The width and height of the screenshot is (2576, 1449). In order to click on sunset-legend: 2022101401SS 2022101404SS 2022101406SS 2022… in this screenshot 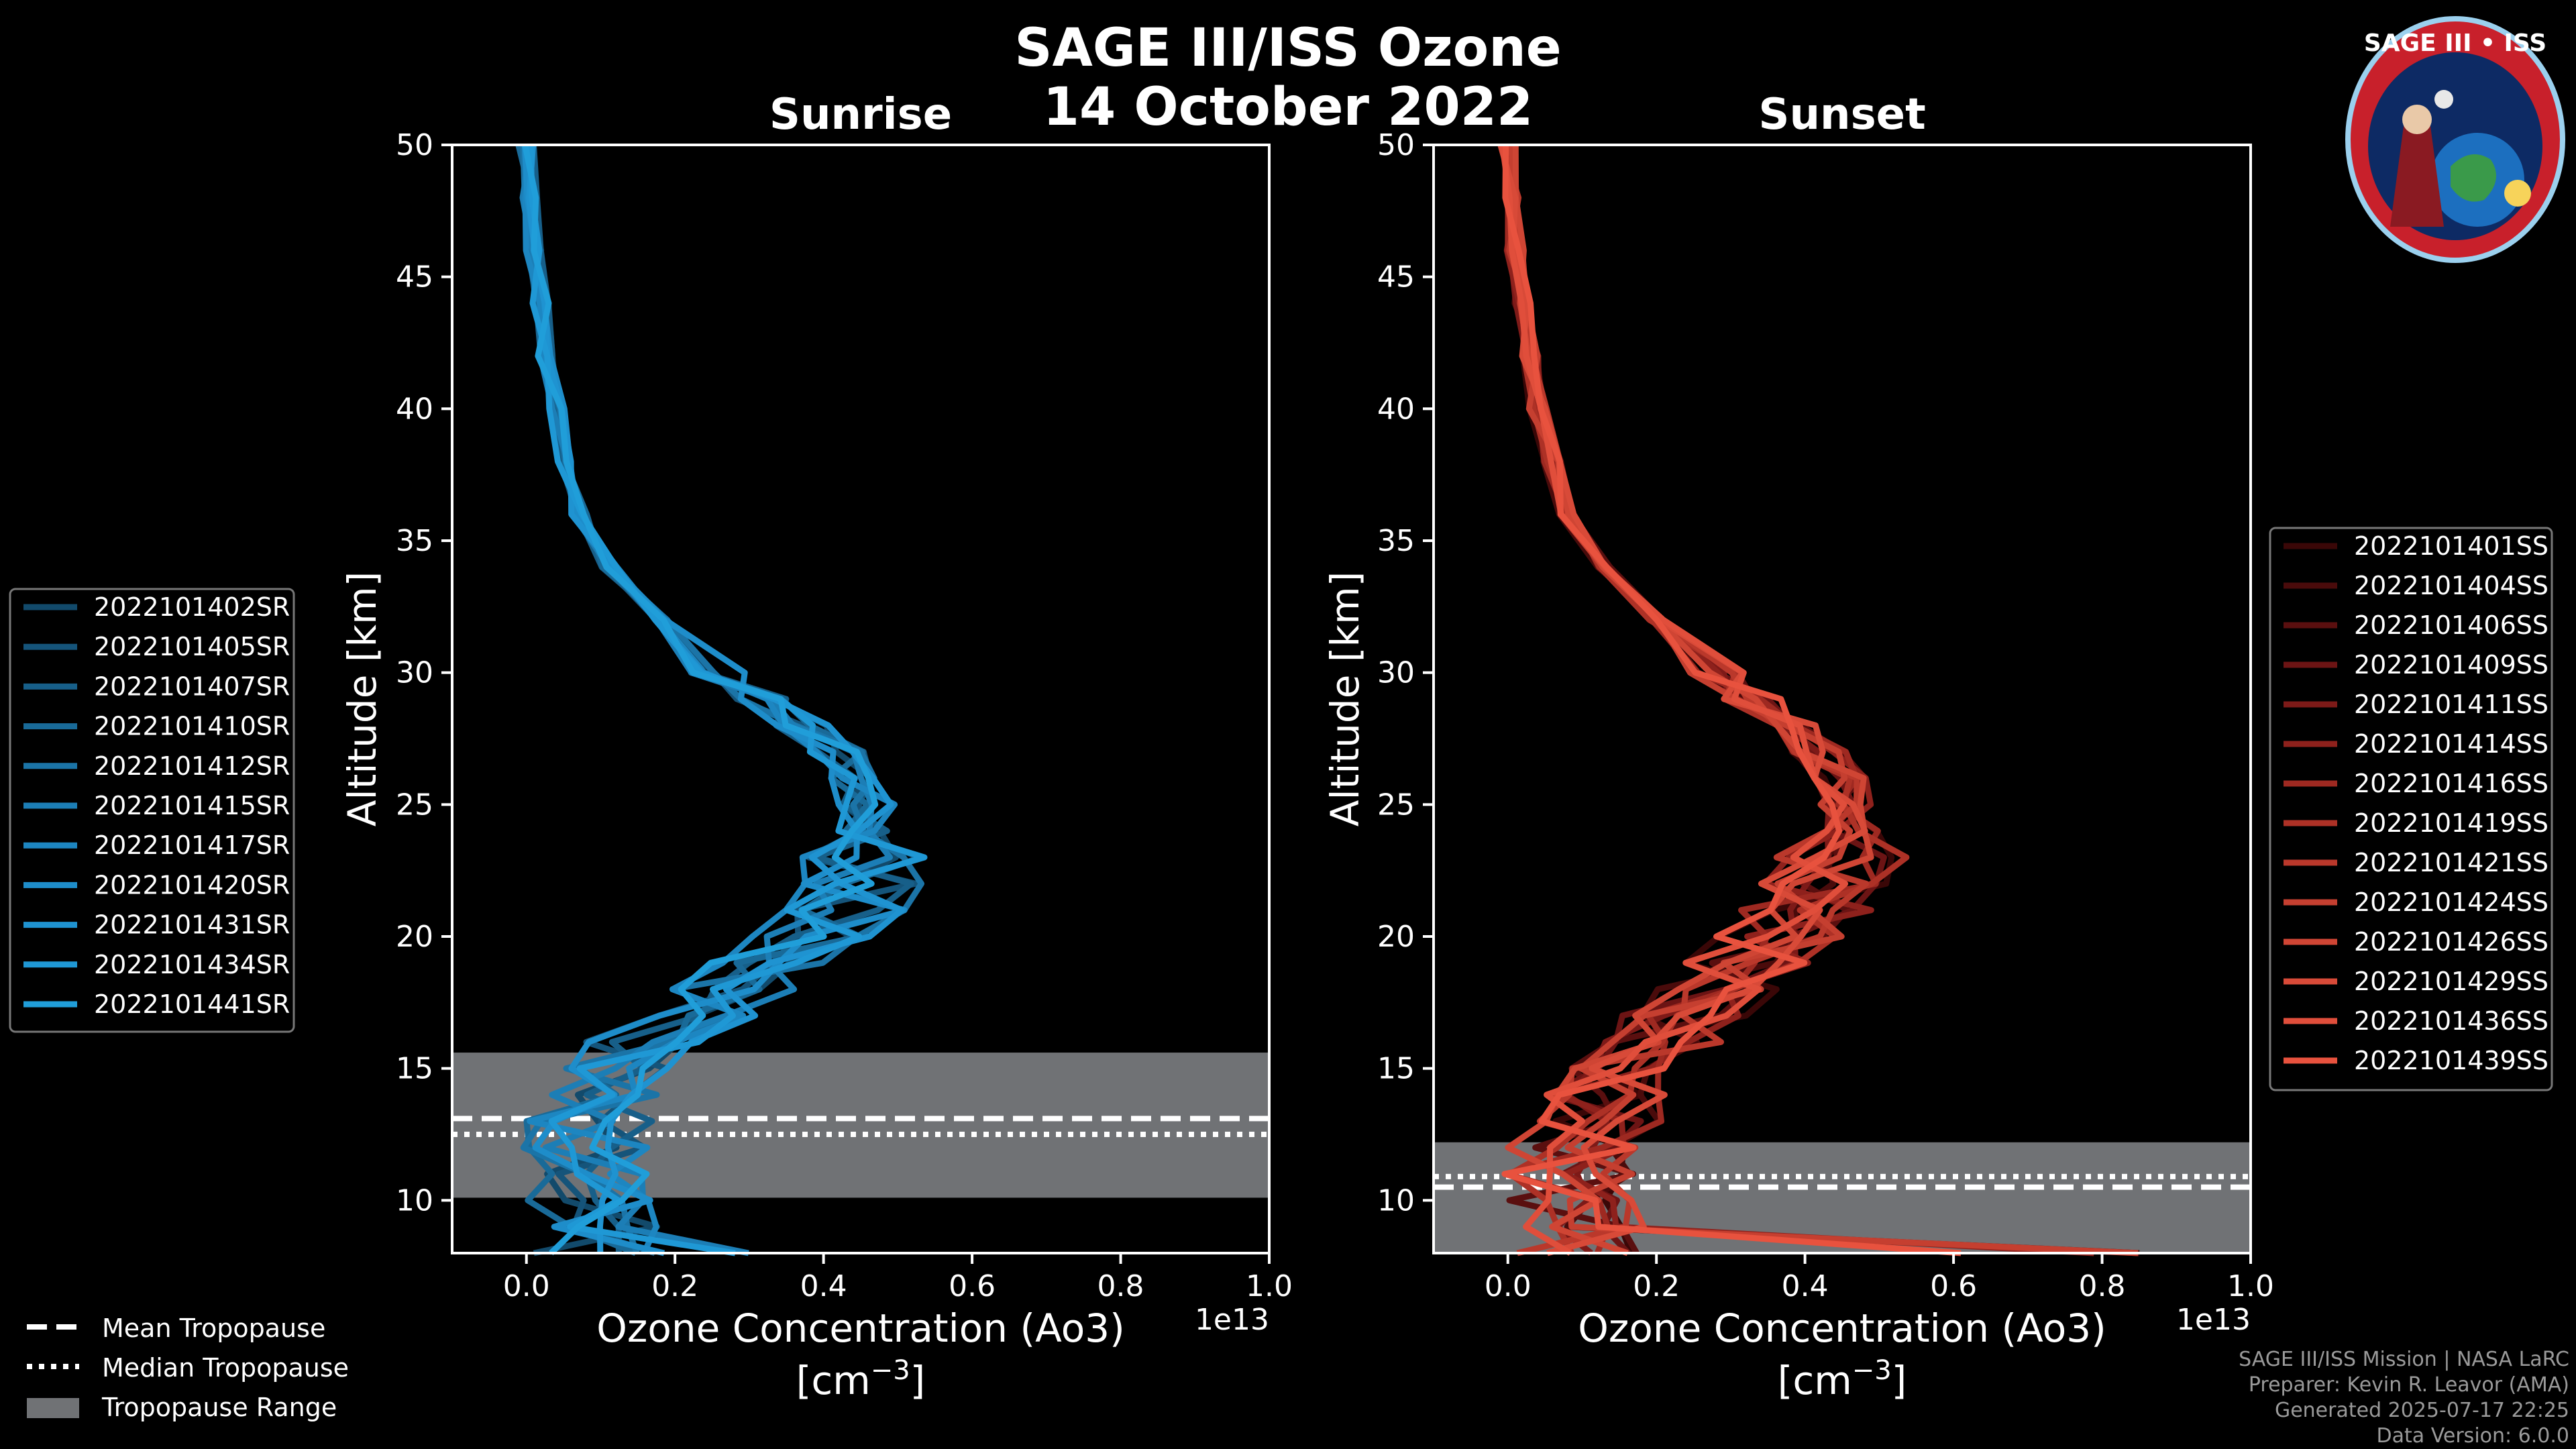, I will do `click(2411, 809)`.